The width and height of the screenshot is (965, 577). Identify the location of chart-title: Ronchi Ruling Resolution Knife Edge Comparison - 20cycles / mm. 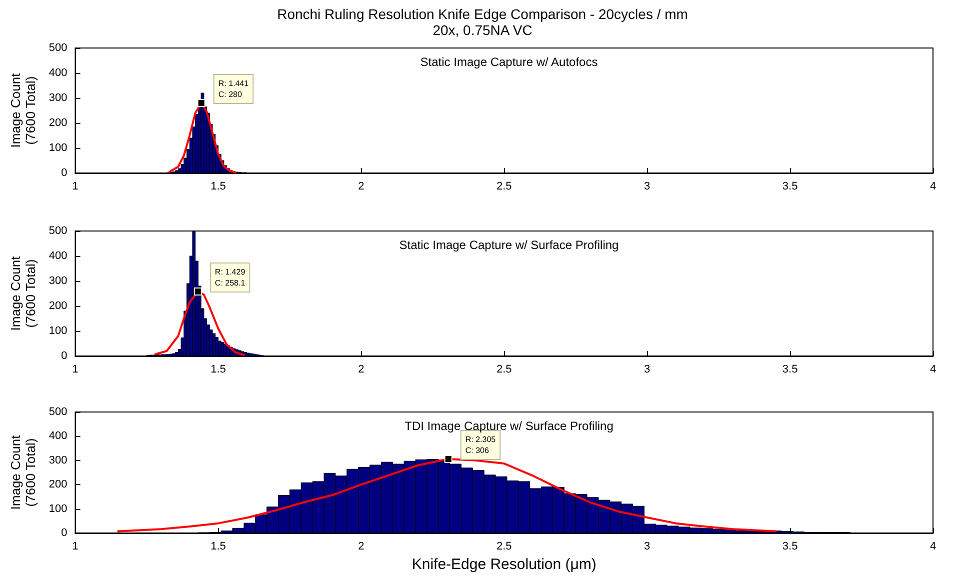
(482, 14).